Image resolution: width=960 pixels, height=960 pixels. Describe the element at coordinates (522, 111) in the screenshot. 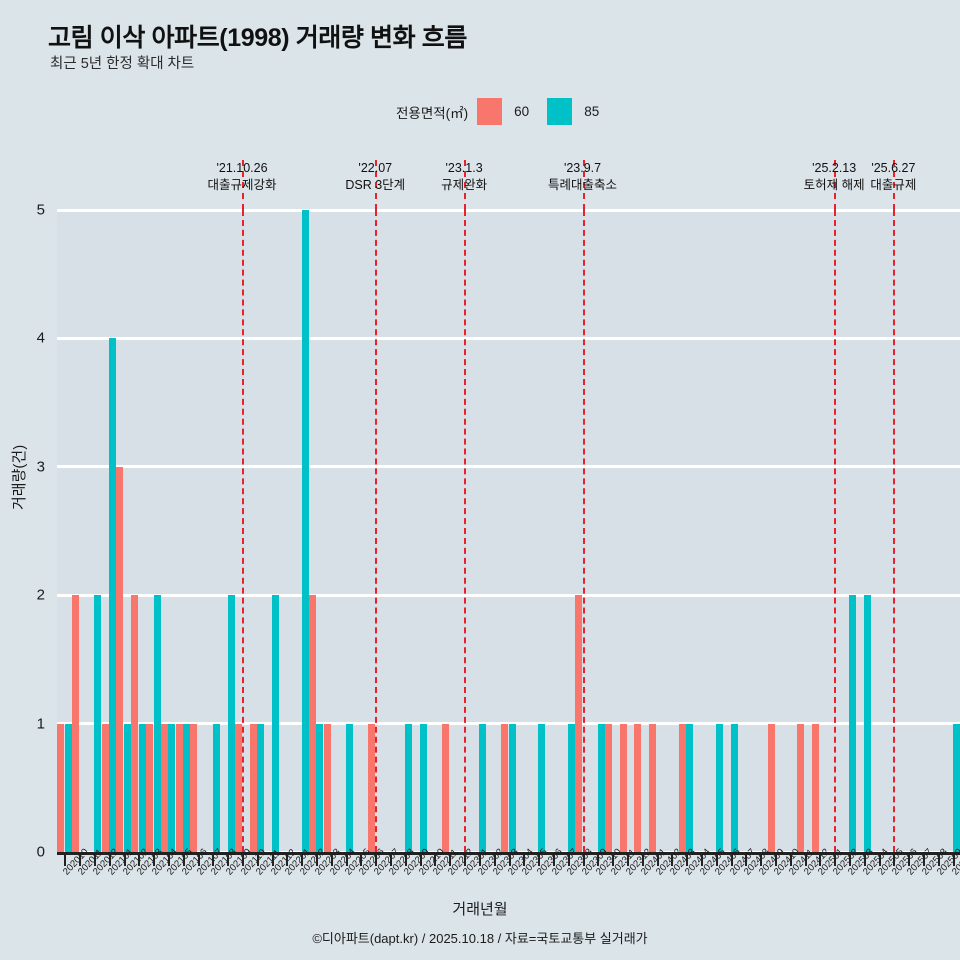

I see `legend-label-60: 60` at that location.